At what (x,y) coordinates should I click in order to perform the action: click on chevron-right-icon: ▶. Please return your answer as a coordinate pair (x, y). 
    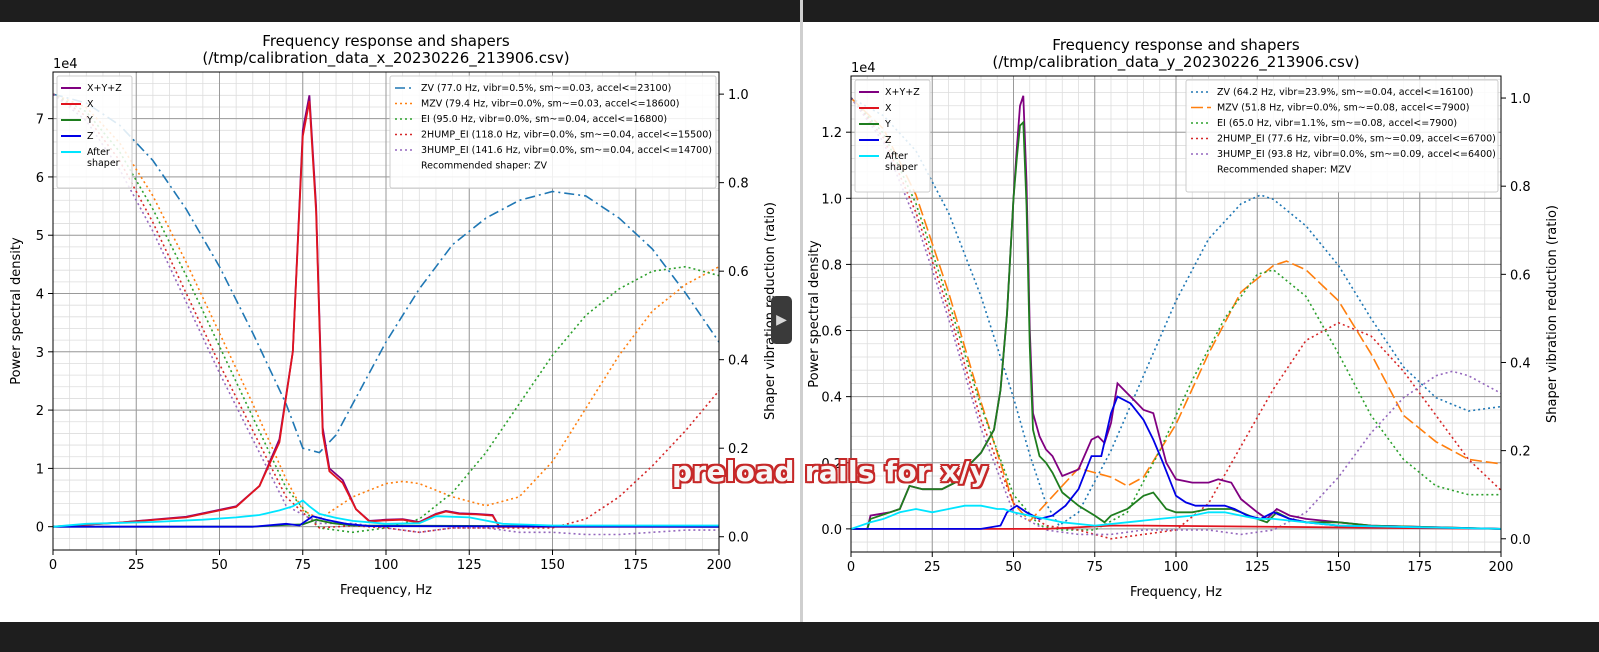
    Looking at the image, I should click on (781, 320).